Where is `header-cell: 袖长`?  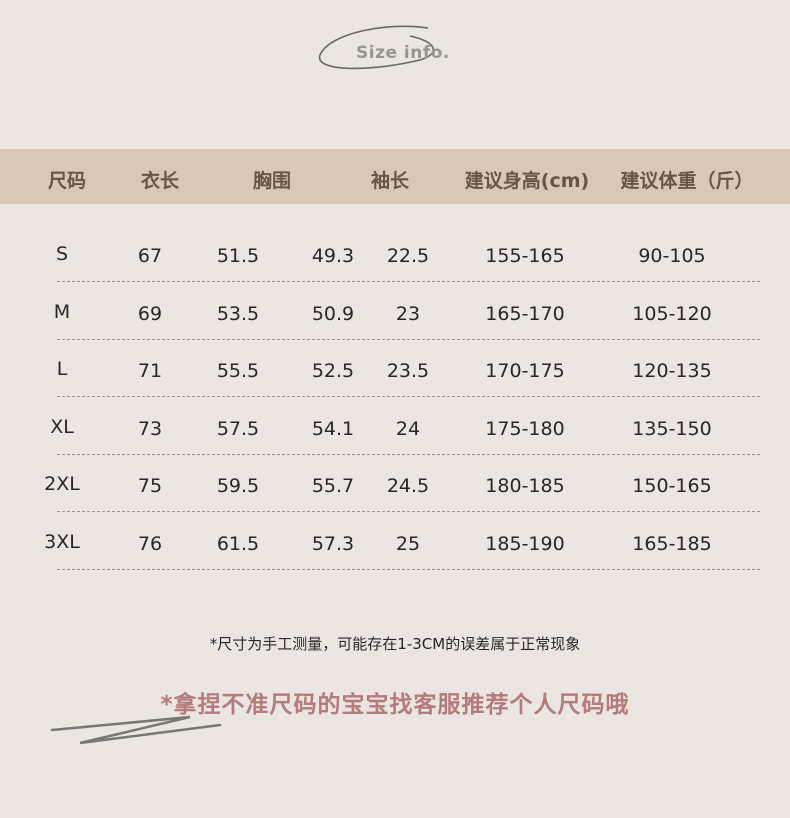
header-cell: 袖长 is located at coordinates (390, 181).